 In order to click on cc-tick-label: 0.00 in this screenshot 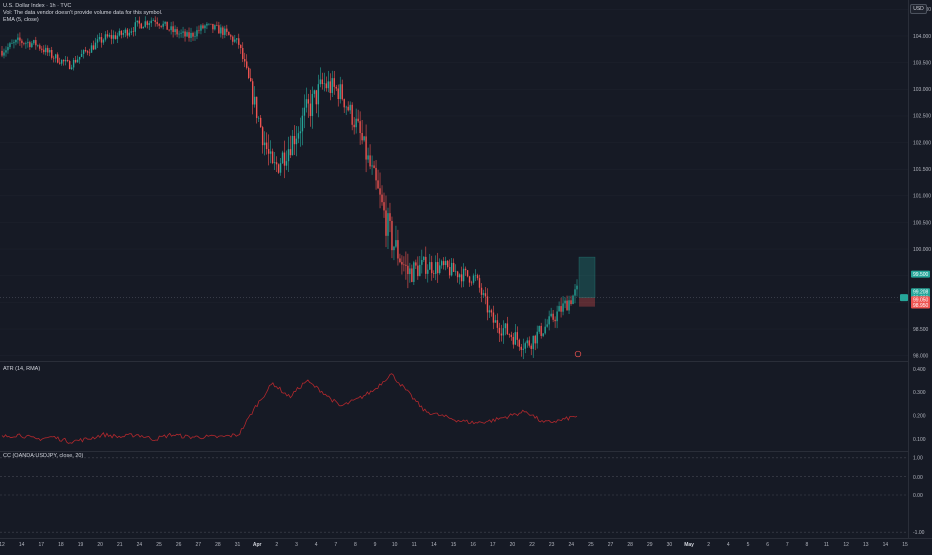, I will do `click(918, 496)`.